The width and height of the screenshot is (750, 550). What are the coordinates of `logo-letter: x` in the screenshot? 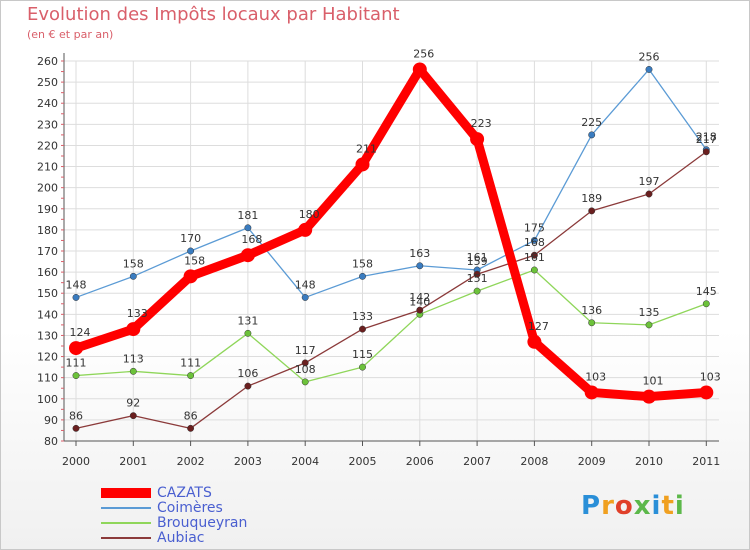 It's located at (642, 506).